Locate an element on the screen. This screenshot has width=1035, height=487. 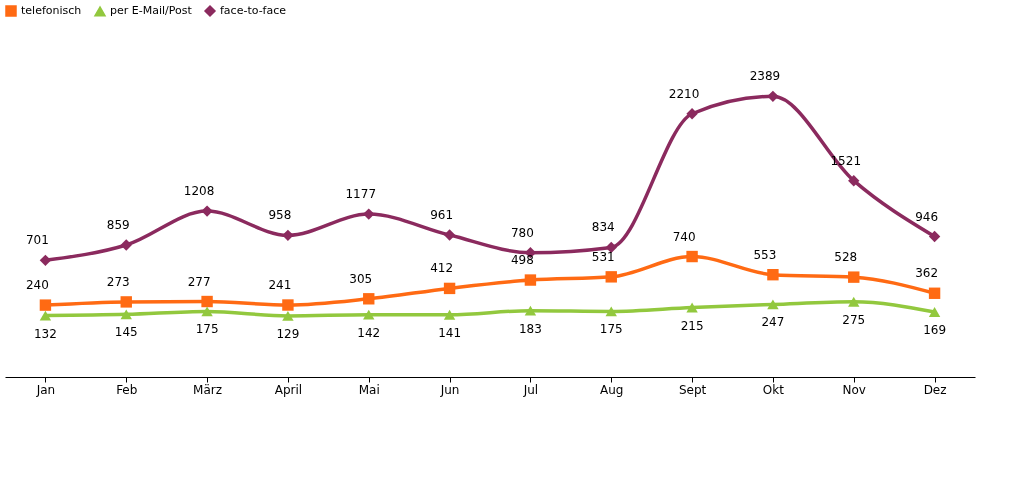
data-label: 142 is located at coordinates (369, 332).